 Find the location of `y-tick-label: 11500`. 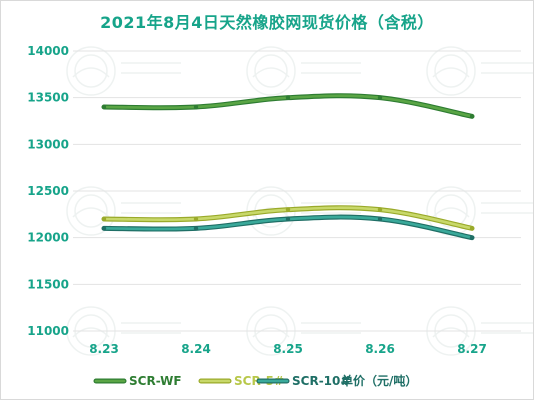

y-tick-label: 11500 is located at coordinates (48, 284).